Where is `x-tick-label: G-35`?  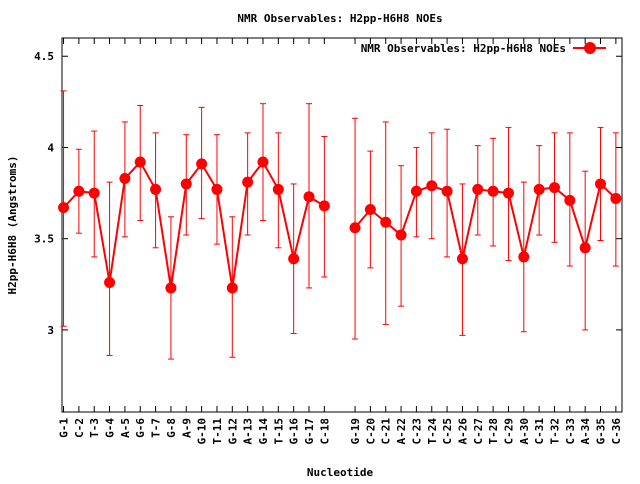 x-tick-label: G-35 is located at coordinates (601, 431).